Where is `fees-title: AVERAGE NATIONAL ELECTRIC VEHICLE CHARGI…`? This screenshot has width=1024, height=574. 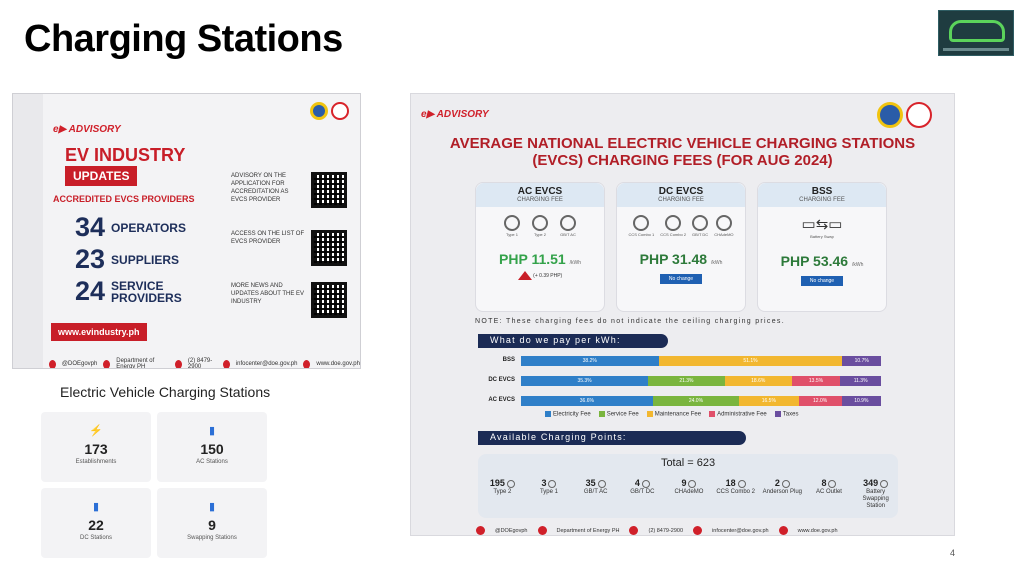 fees-title: AVERAGE NATIONAL ELECTRIC VEHICLE CHARGI… is located at coordinates (682, 152).